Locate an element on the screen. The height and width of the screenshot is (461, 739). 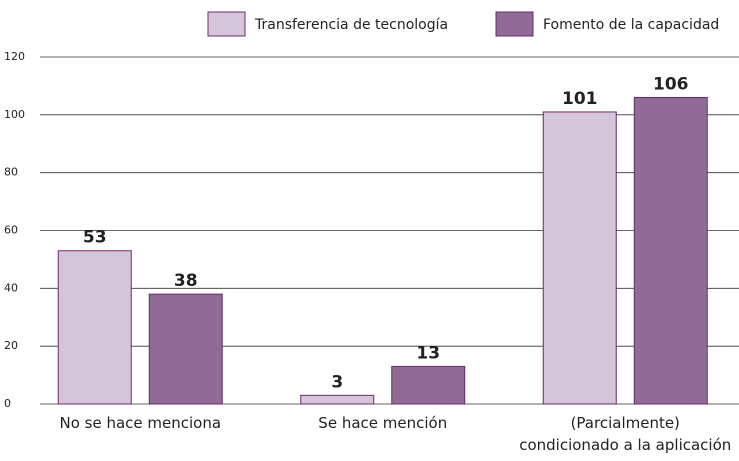
y-tick-label: 120 is located at coordinates (14, 56).